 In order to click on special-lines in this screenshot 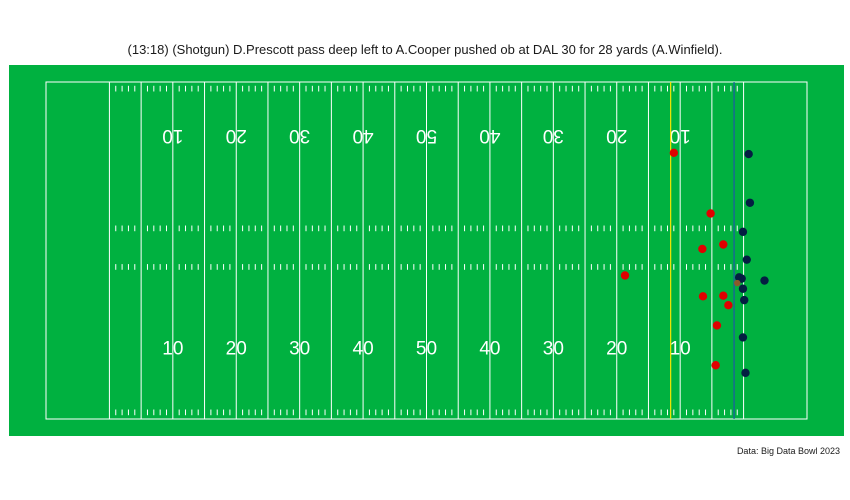, I will do `click(702, 250)`.